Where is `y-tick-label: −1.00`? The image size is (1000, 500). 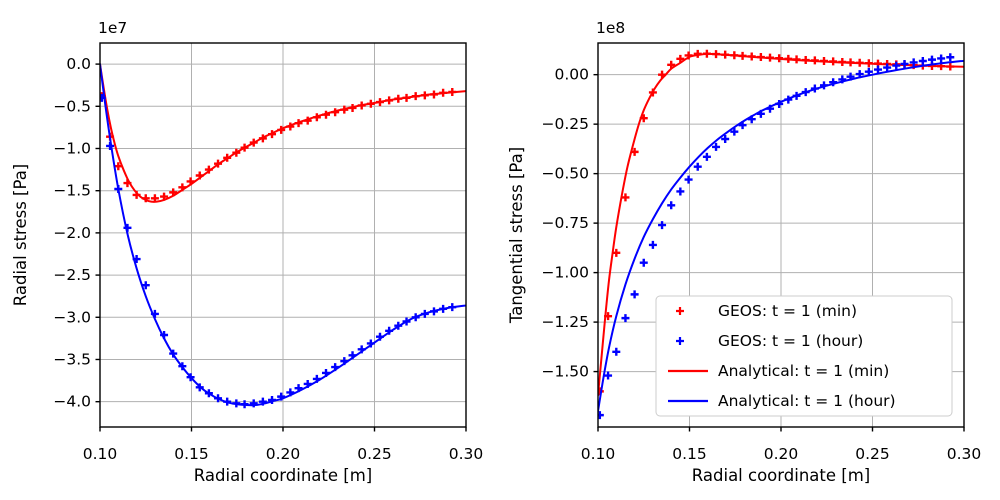 y-tick-label: −1.00 is located at coordinates (566, 273).